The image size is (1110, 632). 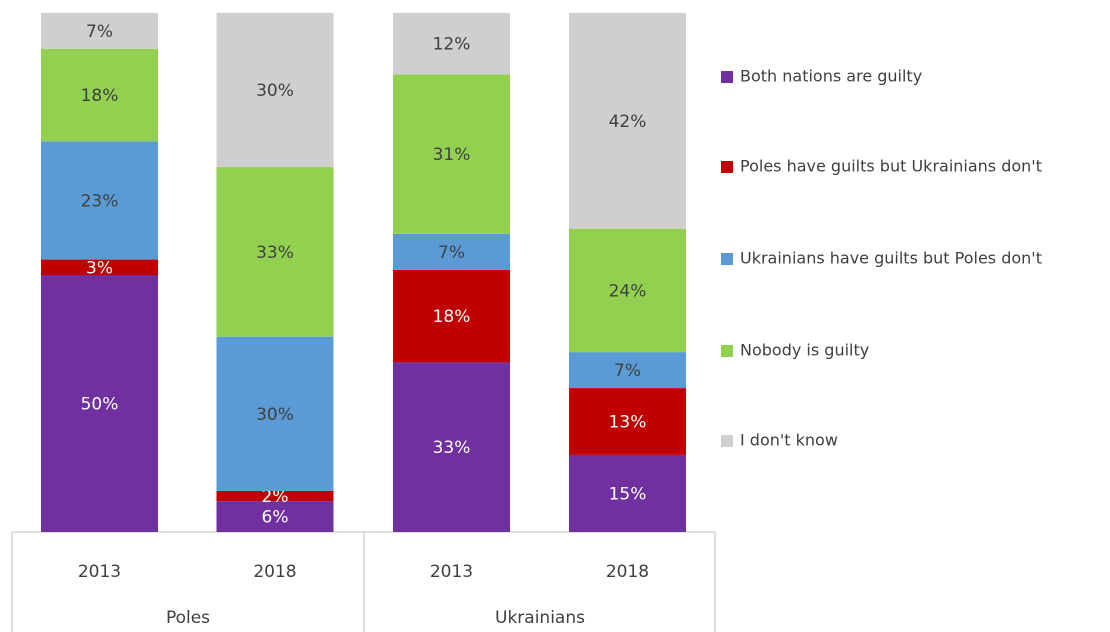 I want to click on data-label: 13%, so click(x=628, y=422).